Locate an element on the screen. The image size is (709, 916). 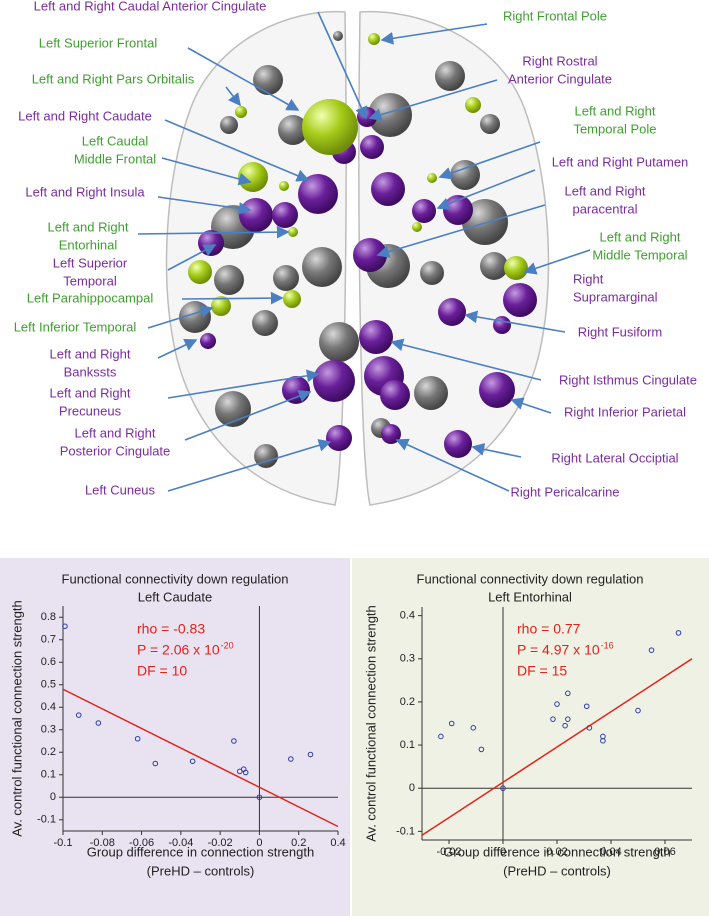
x-tick-label: 0.04 is located at coordinates (610, 852).